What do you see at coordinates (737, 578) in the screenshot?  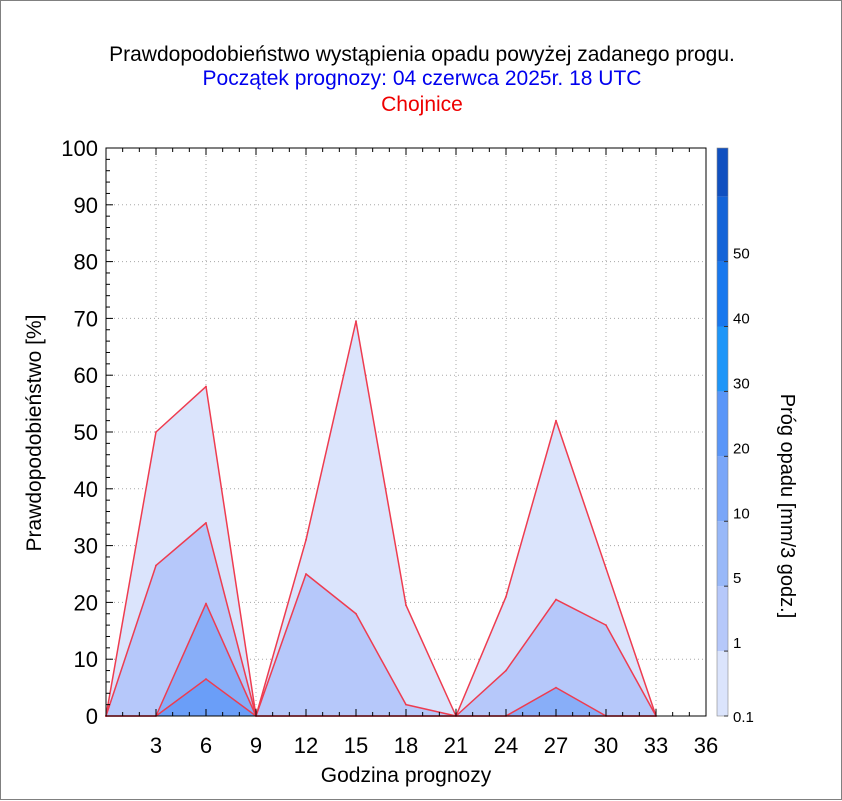 I see `colorbar-tick-label: 5` at bounding box center [737, 578].